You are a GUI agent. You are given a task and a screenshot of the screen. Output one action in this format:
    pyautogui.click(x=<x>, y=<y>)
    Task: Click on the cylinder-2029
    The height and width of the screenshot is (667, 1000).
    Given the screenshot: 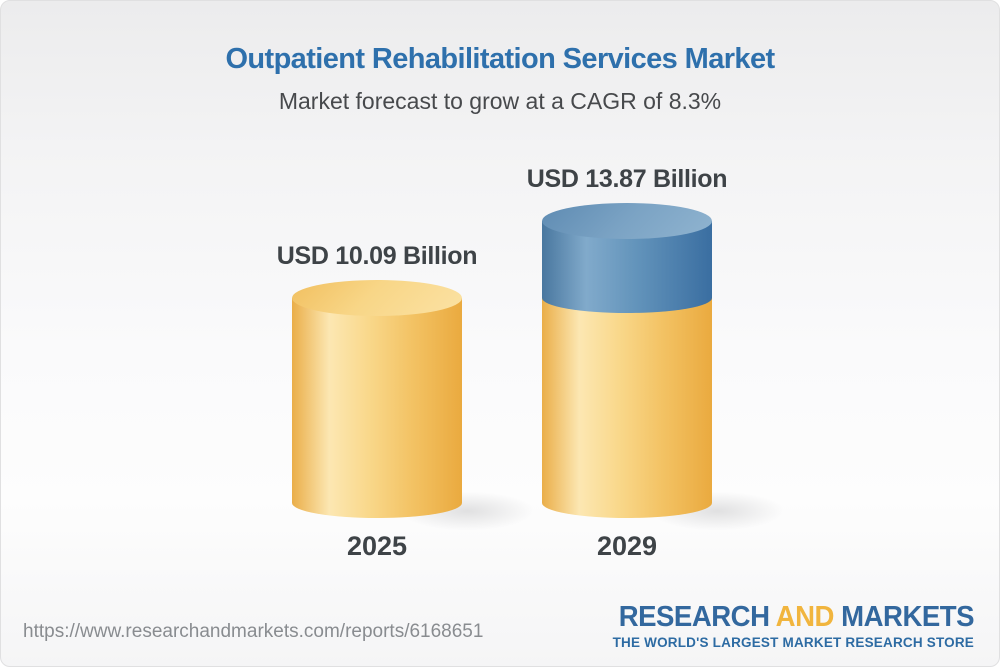 What is the action you would take?
    pyautogui.click(x=627, y=360)
    